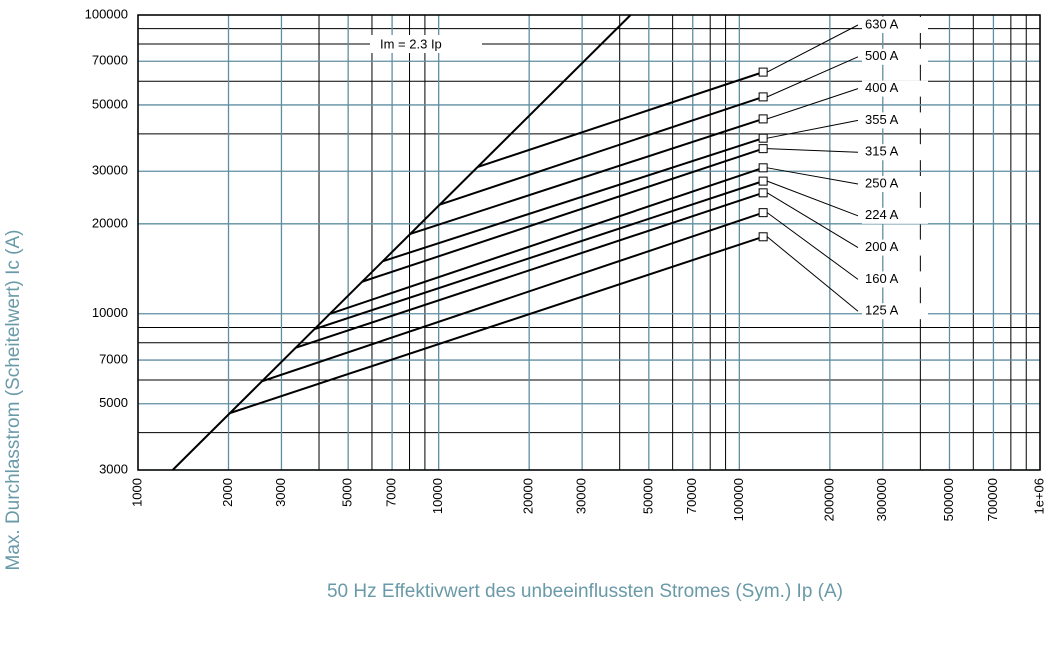 The width and height of the screenshot is (1051, 654). I want to click on x-tick-label: 200000, so click(828, 499).